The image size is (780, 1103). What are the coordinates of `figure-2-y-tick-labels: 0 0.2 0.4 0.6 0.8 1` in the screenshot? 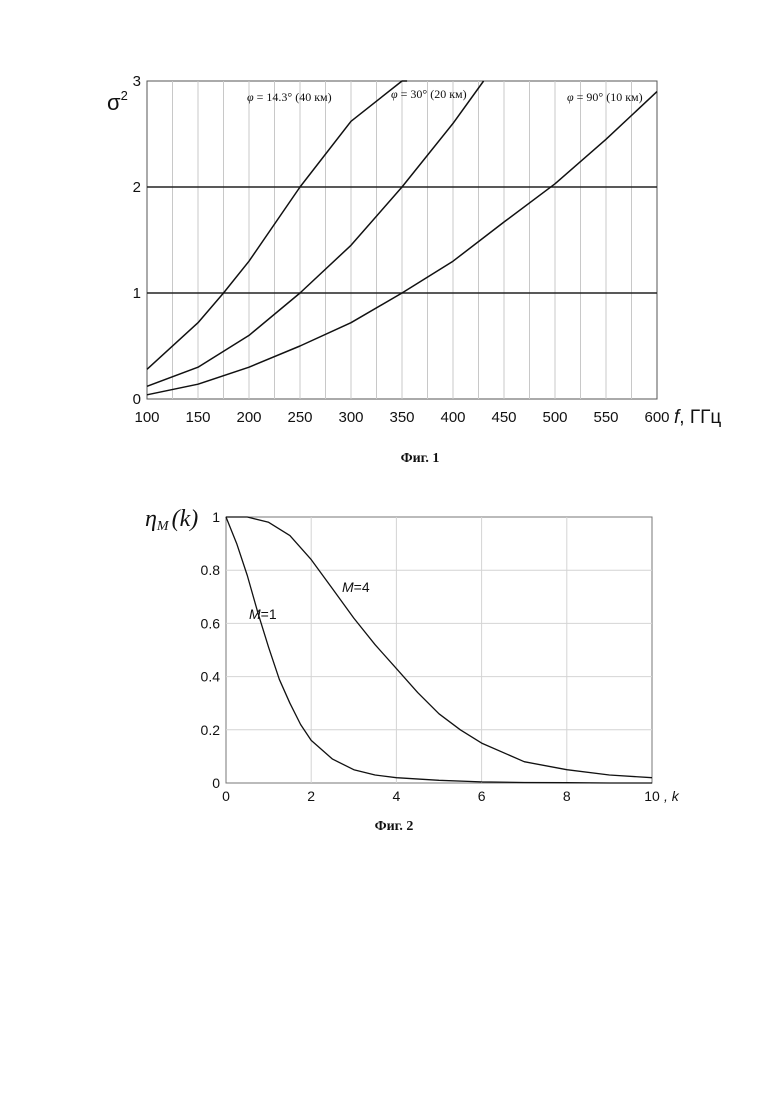 It's located at (211, 650).